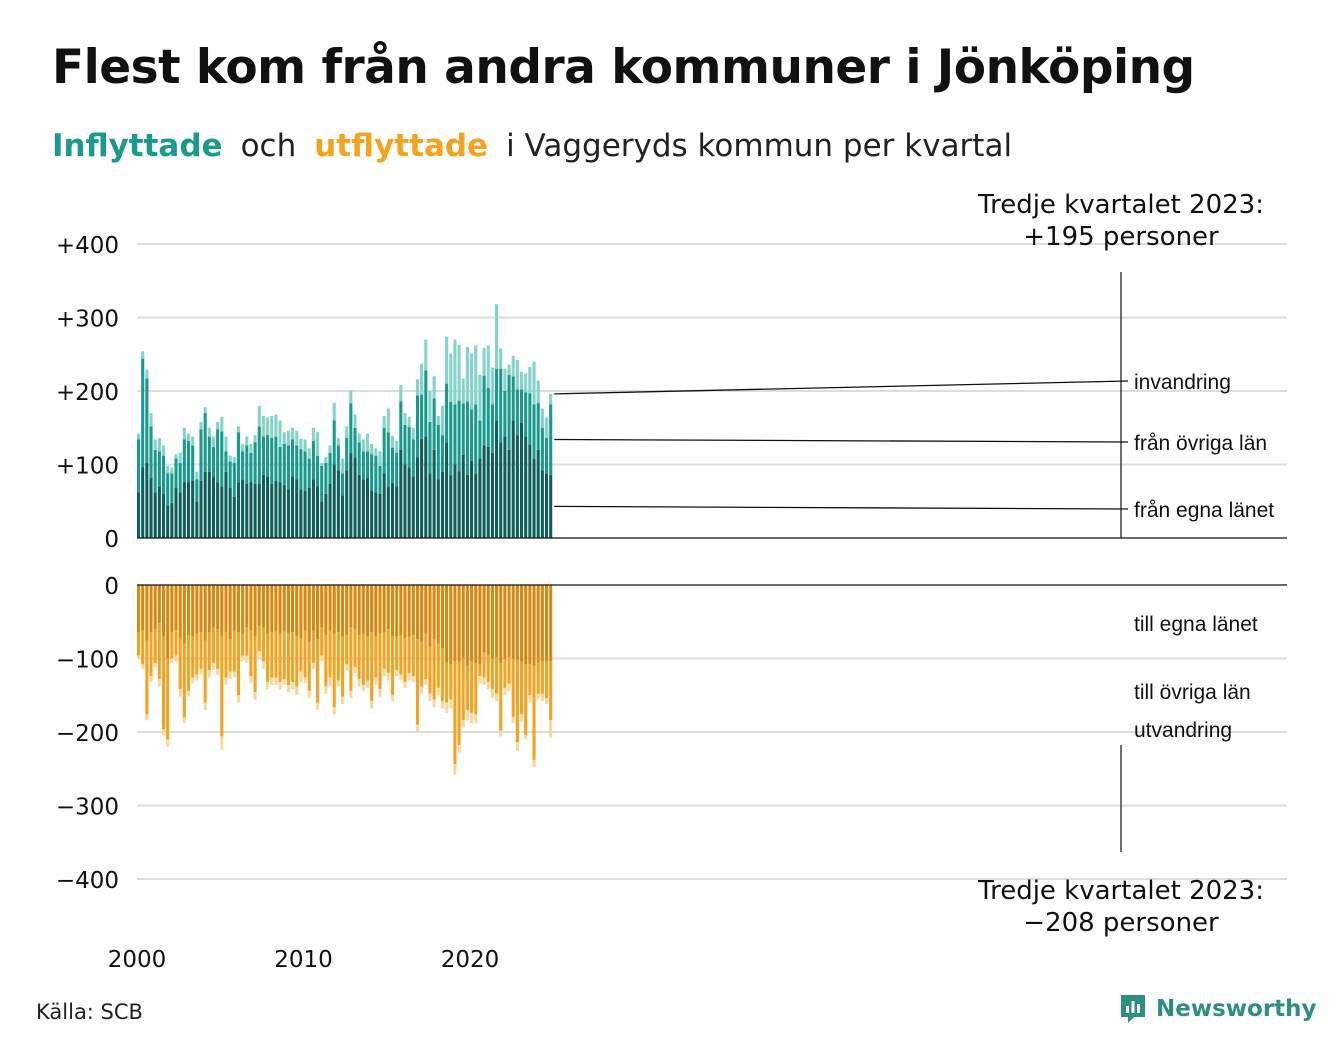 The width and height of the screenshot is (1340, 1060). What do you see at coordinates (1120, 891) in the screenshot?
I see `annotation-bottom-line1: Tredje kvartalet 2023:` at bounding box center [1120, 891].